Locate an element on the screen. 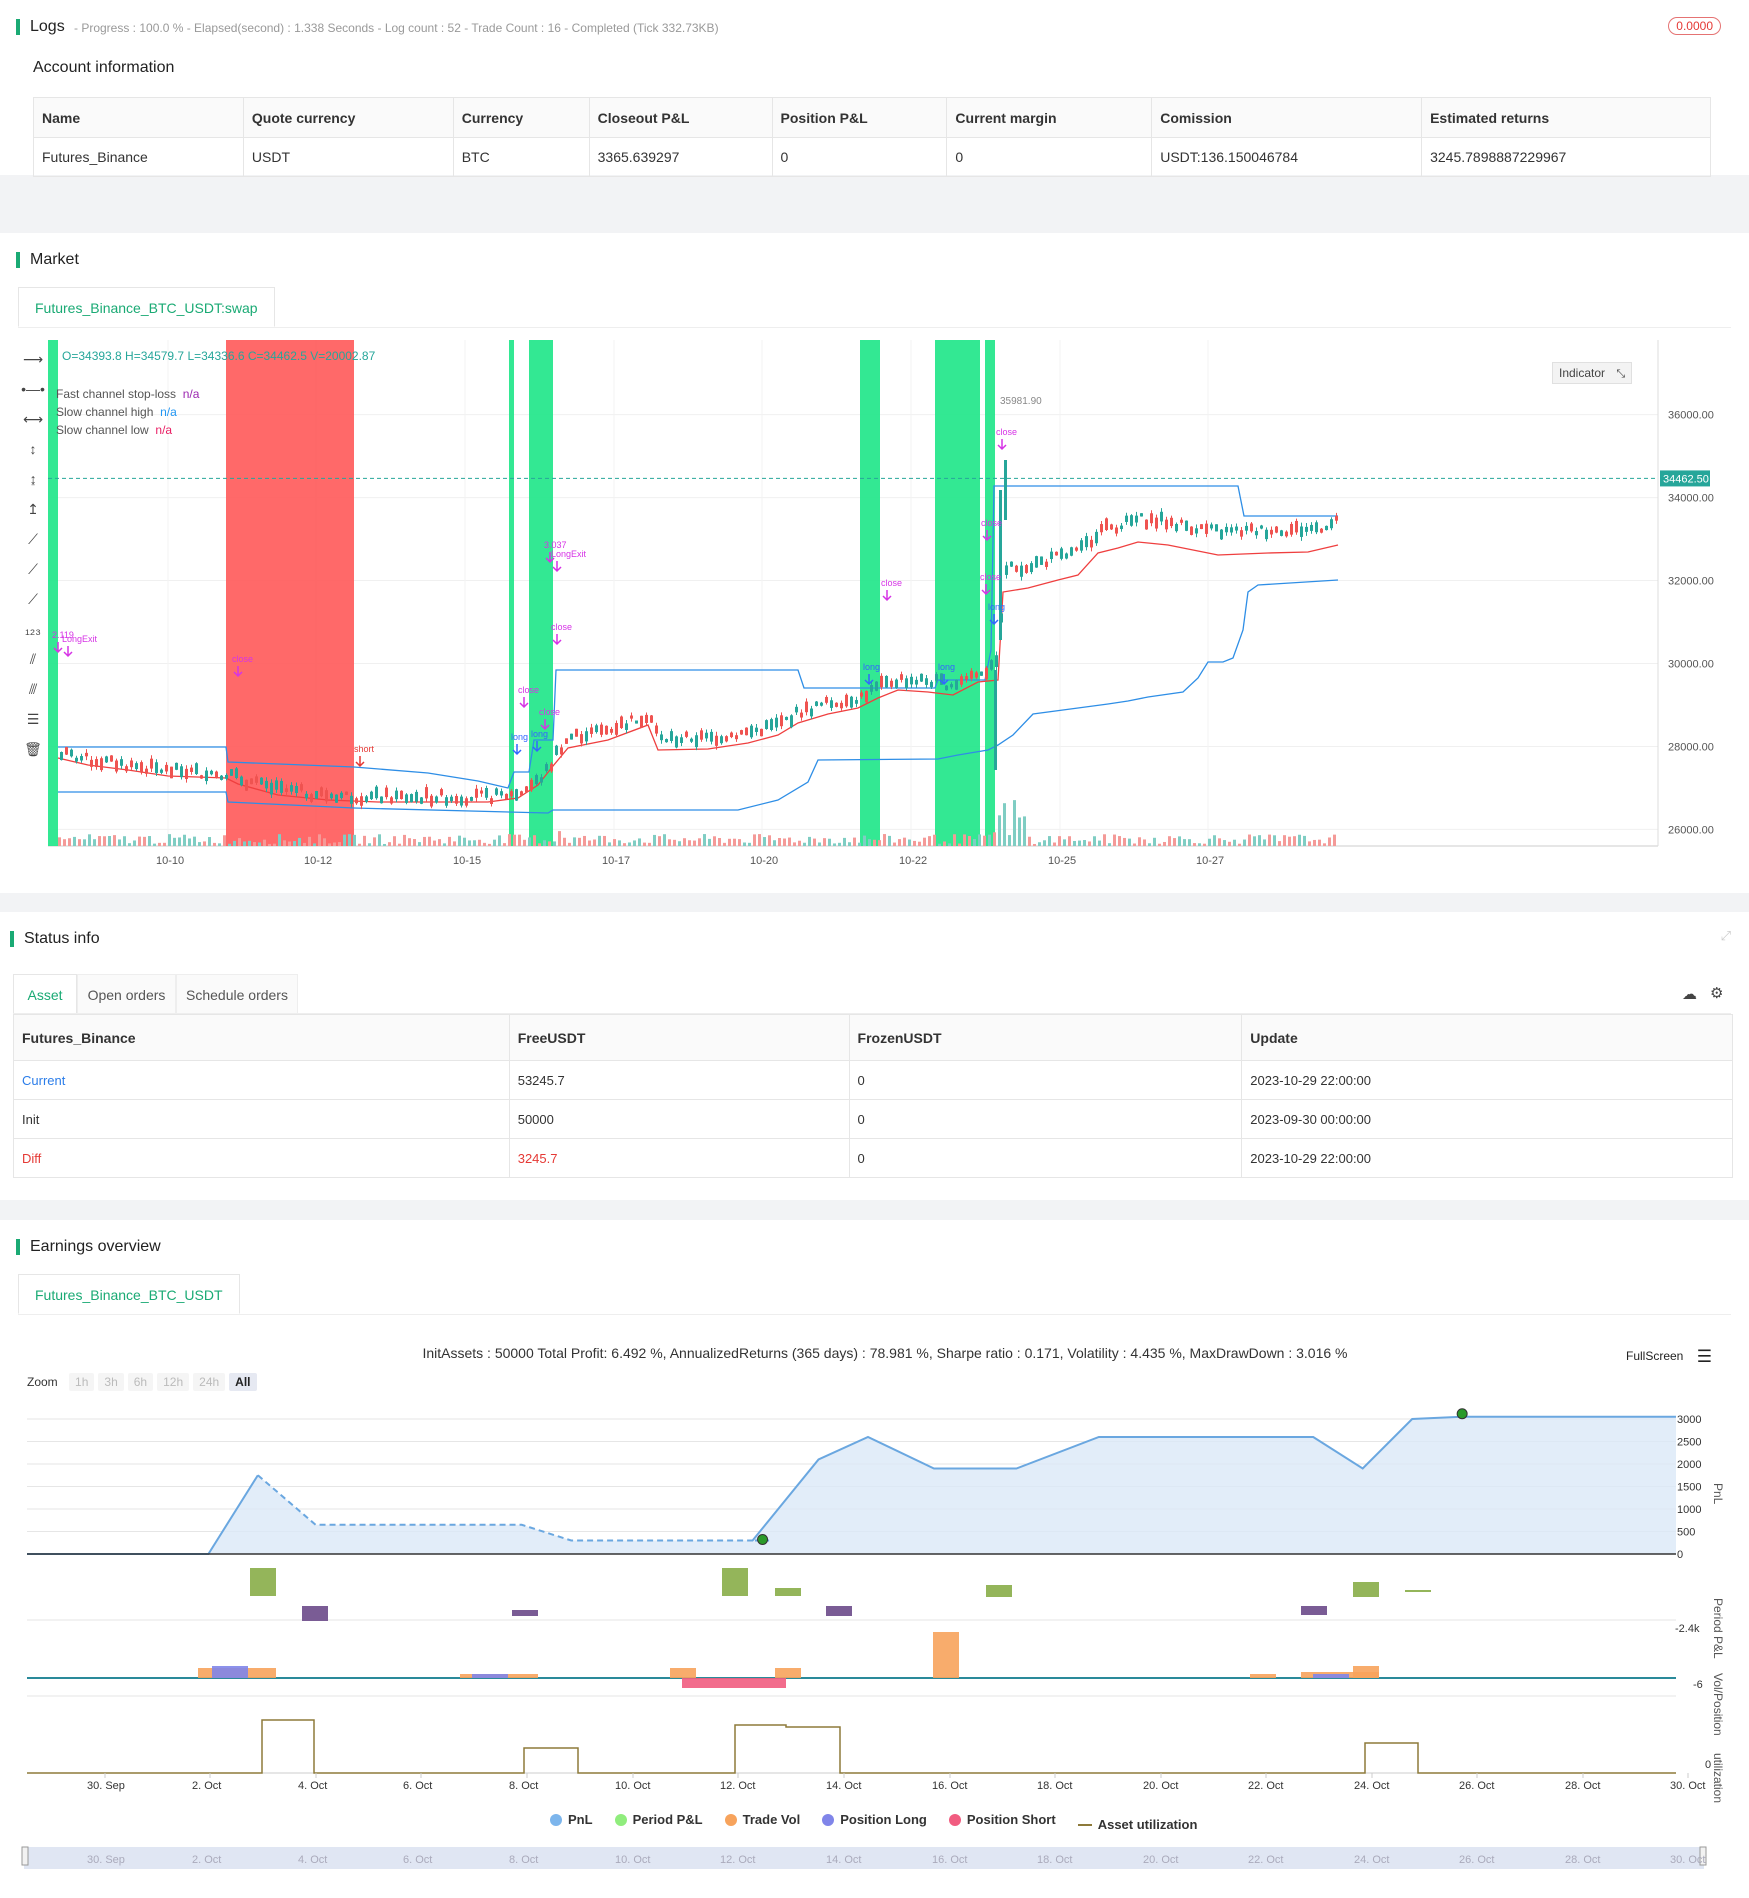 This screenshot has height=1898, width=1749. trash-icon: 🗑 is located at coordinates (33, 748).